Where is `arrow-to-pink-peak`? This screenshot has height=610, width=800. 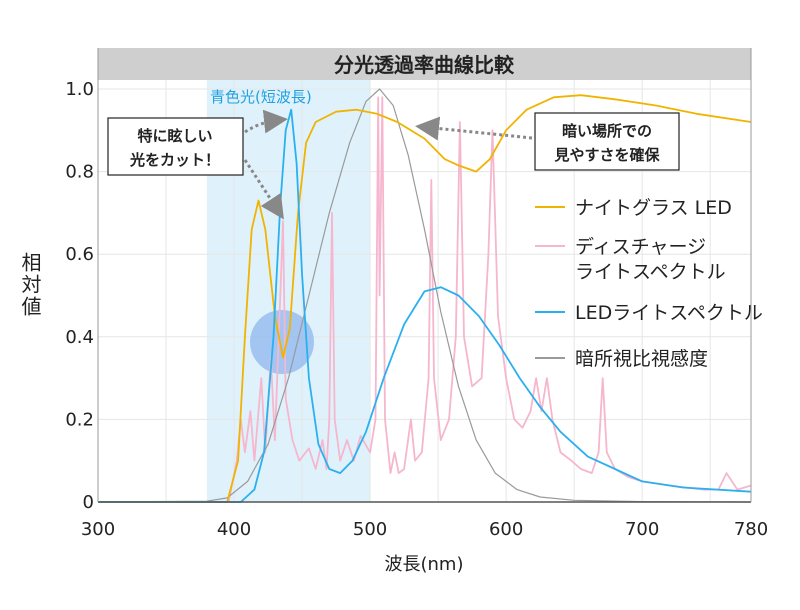
arrow-to-pink-peak is located at coordinates (263, 189).